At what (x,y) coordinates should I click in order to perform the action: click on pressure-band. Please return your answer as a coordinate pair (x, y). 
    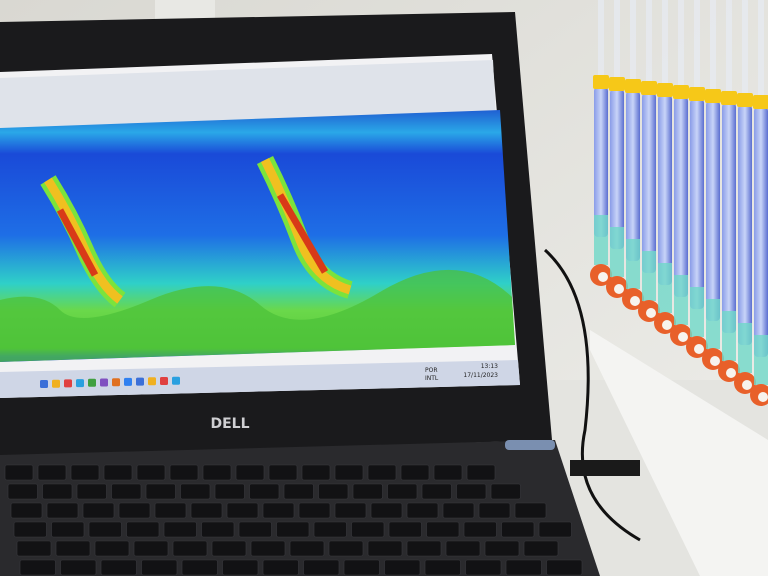
    Looking at the image, I should click on (257, 315).